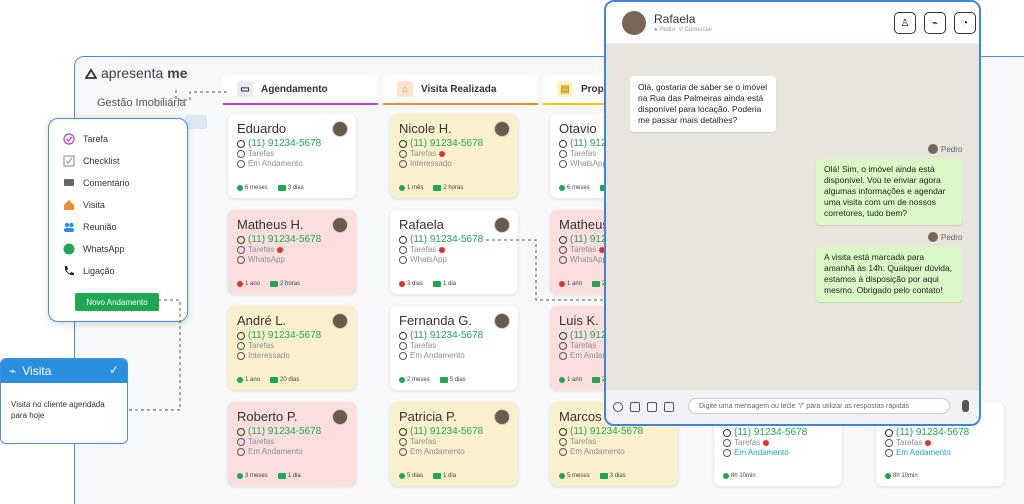  What do you see at coordinates (592, 476) in the screenshot?
I see `card-footer: 5 meses 3 dias` at bounding box center [592, 476].